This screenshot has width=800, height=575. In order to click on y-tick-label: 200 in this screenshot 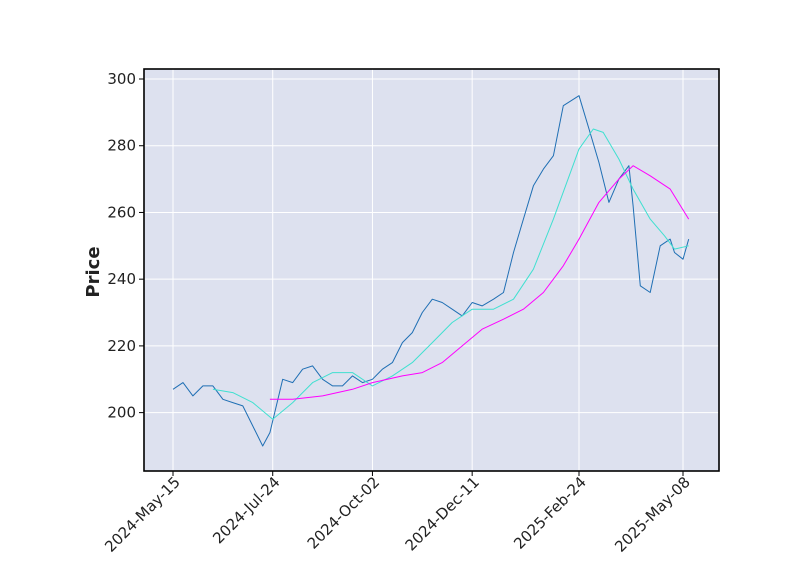, I will do `click(121, 413)`.